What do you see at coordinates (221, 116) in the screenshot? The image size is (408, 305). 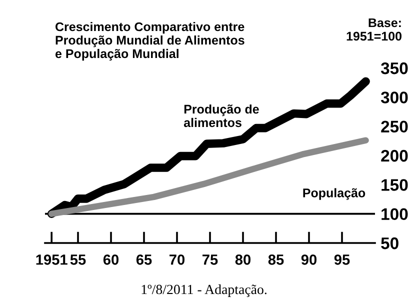 I see `series-label: Produção de alimentos` at bounding box center [221, 116].